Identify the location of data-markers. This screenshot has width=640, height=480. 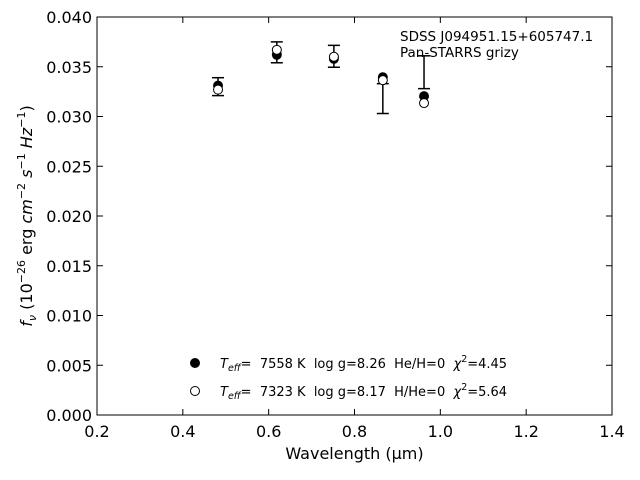
(321, 76).